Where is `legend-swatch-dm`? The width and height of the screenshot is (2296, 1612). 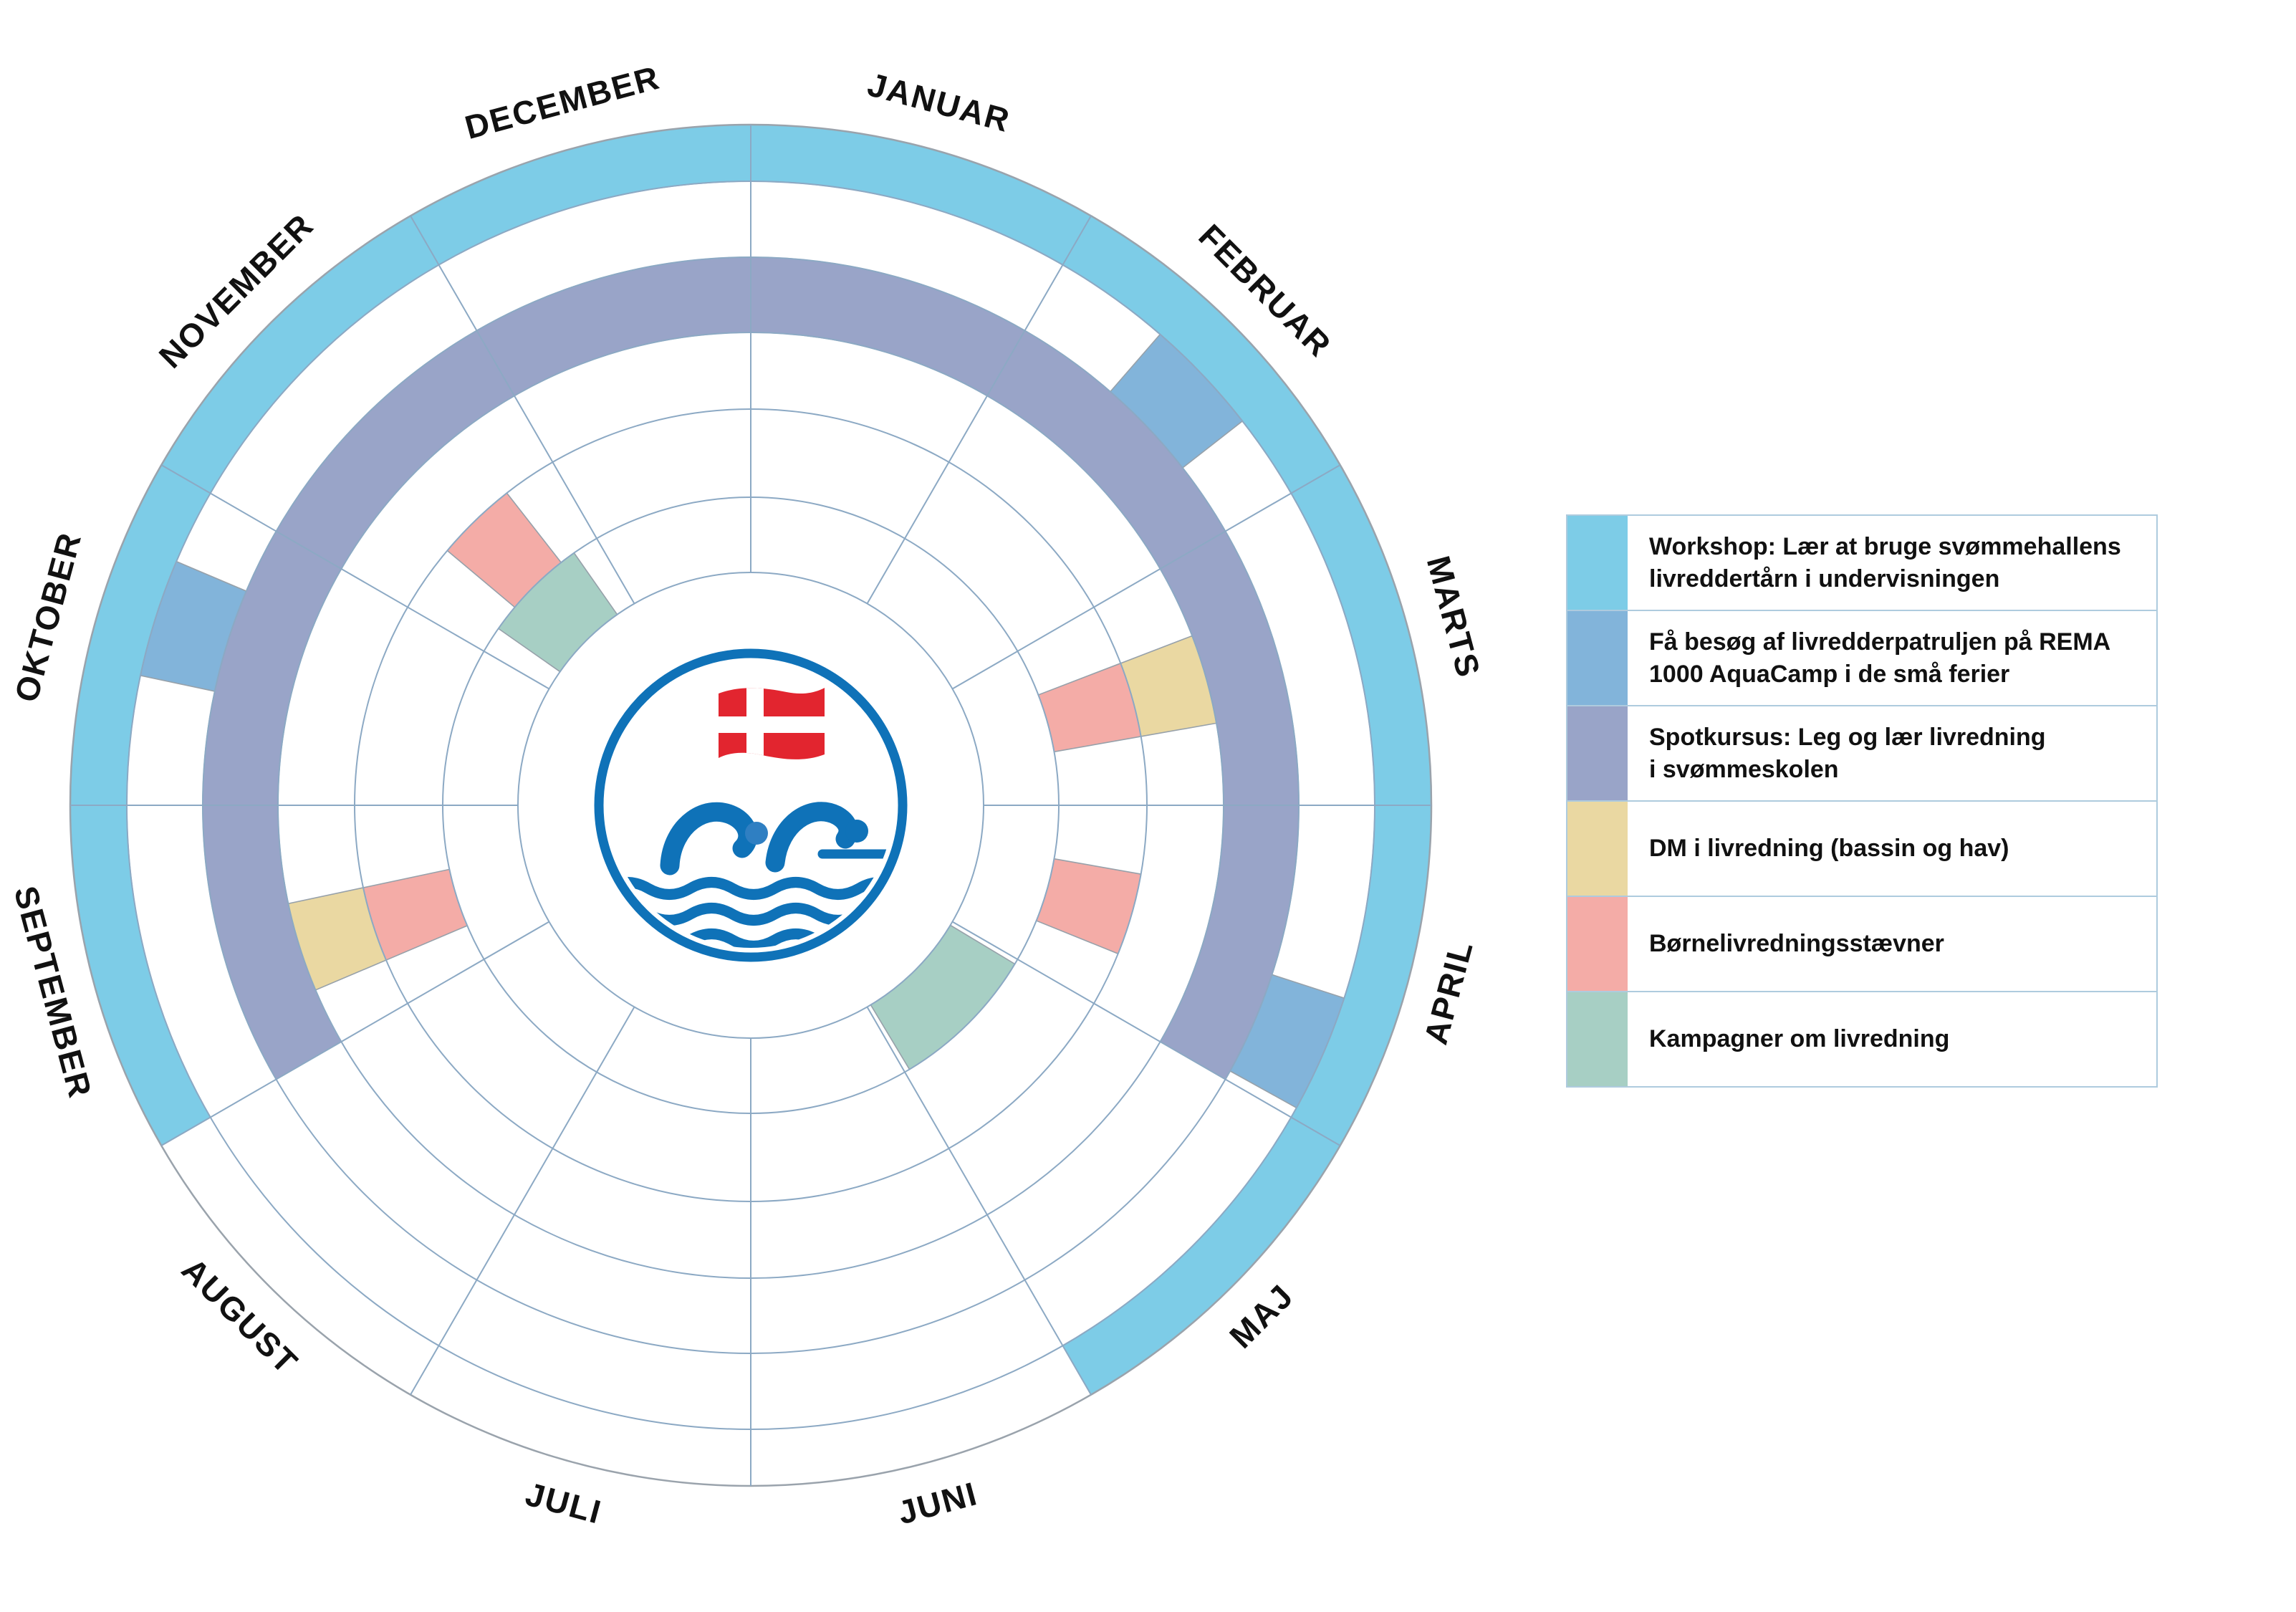
legend-swatch-dm is located at coordinates (1597, 849).